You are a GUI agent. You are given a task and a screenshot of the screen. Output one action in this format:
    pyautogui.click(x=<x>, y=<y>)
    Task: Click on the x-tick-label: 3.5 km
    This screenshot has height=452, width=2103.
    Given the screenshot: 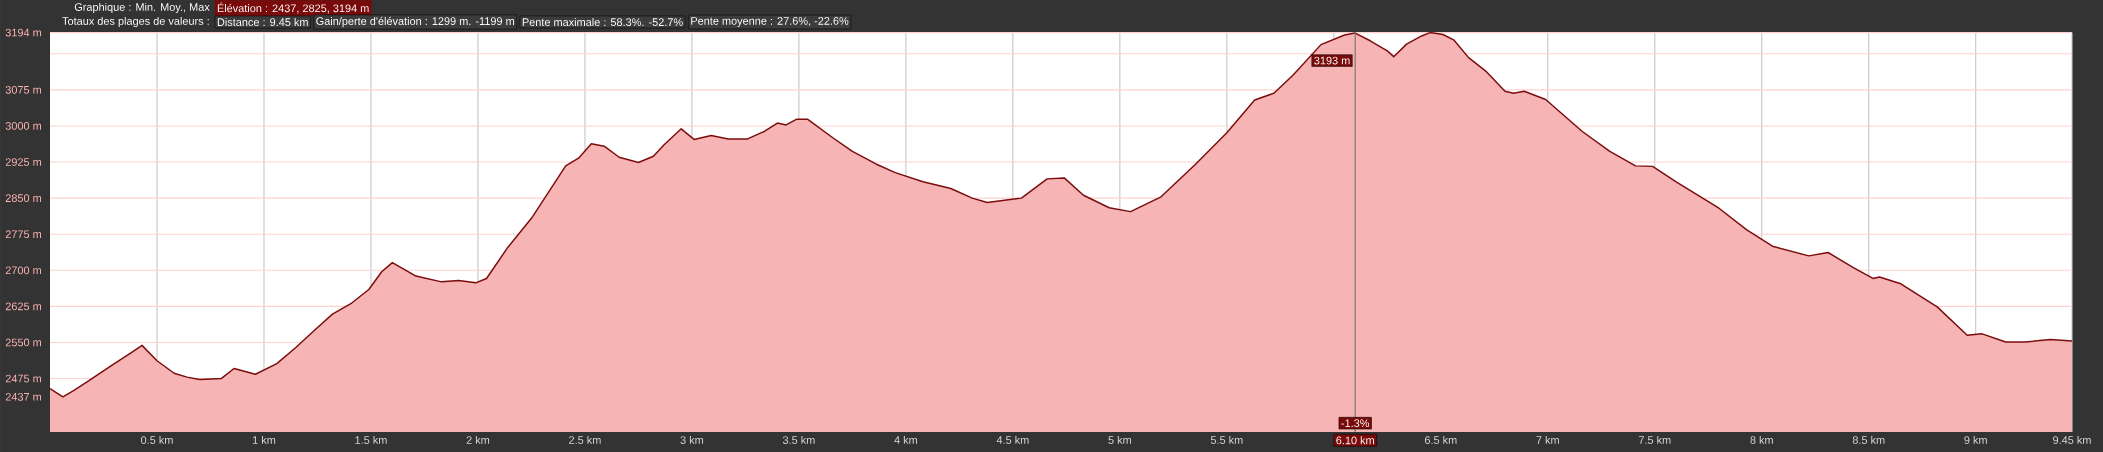 What is the action you would take?
    pyautogui.click(x=798, y=439)
    